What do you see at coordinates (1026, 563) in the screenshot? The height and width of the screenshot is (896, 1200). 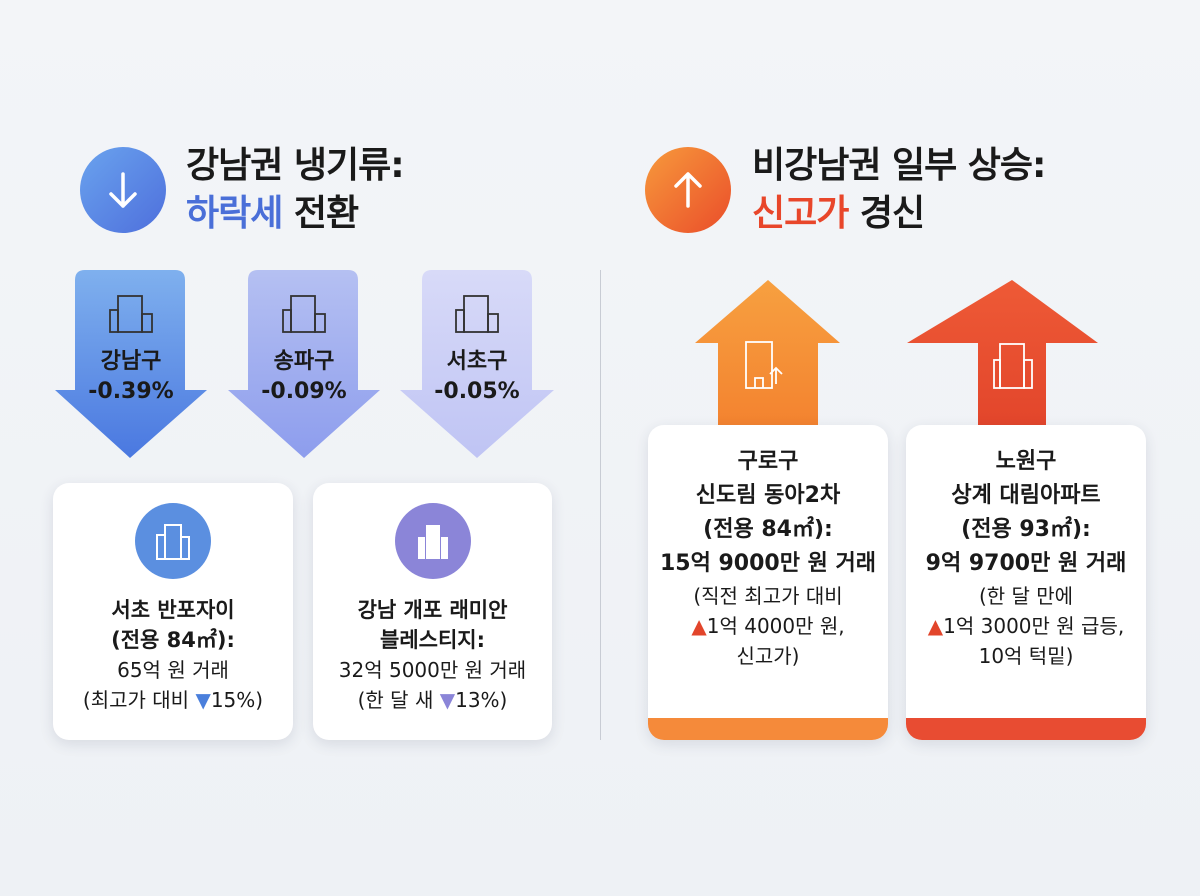 I see `card-price: 9억 9700만 원 거래` at bounding box center [1026, 563].